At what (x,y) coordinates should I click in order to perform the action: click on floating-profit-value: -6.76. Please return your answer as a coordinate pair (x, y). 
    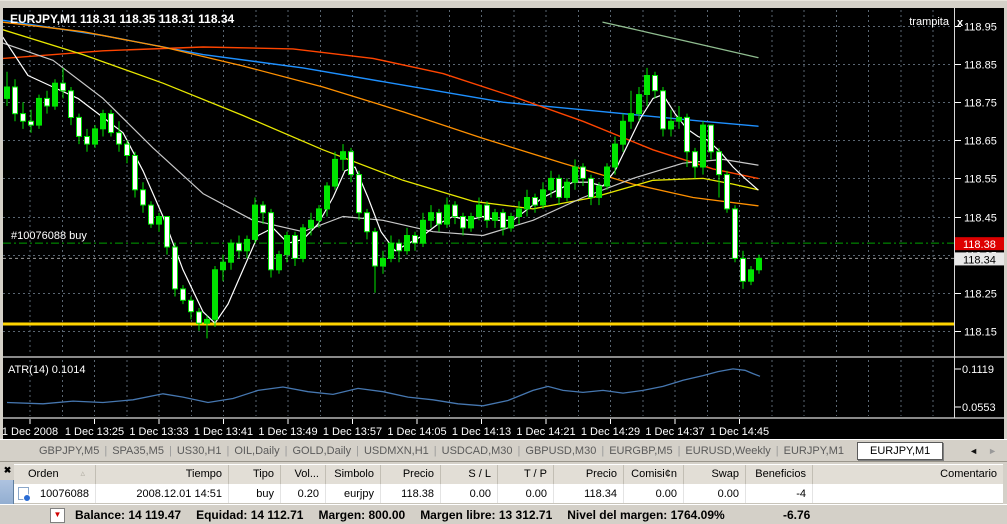
    Looking at the image, I should click on (797, 515).